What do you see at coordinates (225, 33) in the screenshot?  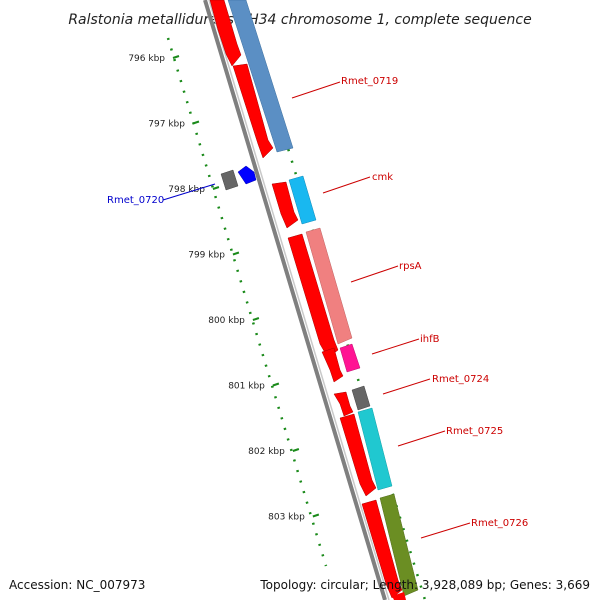 I see `cds-arrow-rmet-0719a` at bounding box center [225, 33].